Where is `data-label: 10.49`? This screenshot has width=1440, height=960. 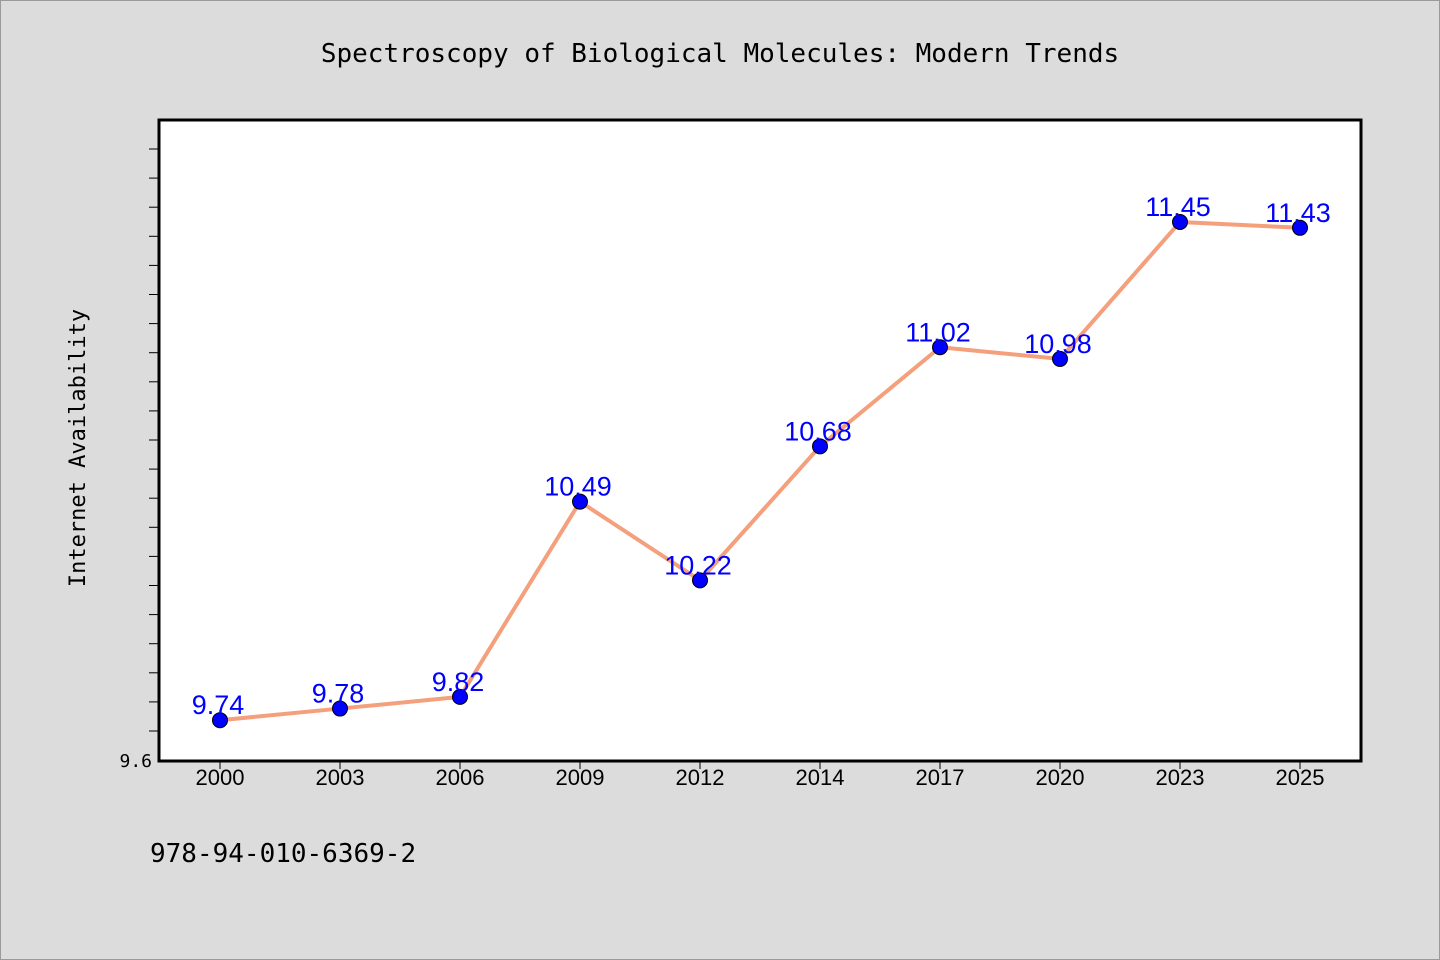
data-label: 10.49 is located at coordinates (578, 487).